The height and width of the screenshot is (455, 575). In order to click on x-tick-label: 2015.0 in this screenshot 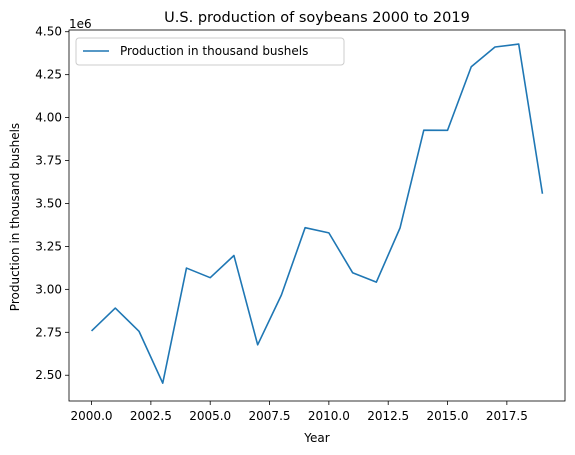, I will do `click(448, 416)`.